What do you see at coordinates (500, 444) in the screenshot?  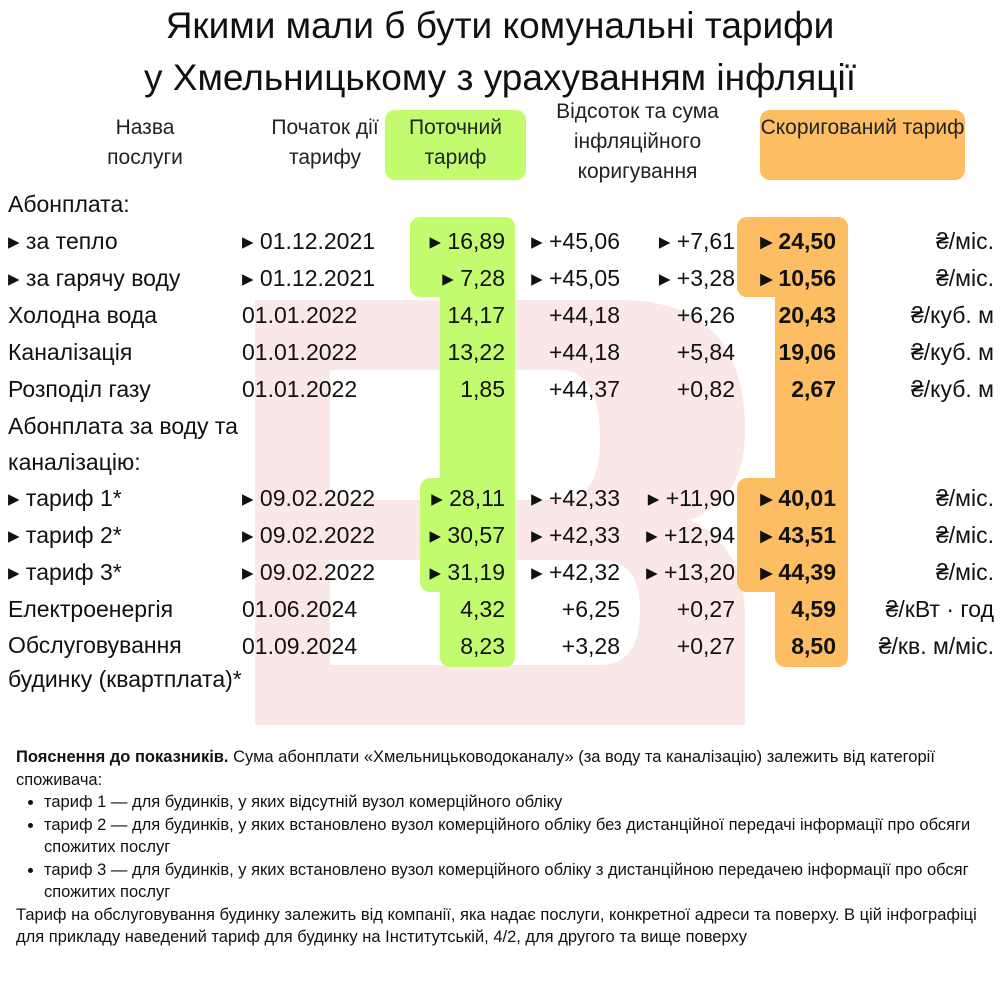 I see `table-row: Абонплата за воду та каналізацію:` at bounding box center [500, 444].